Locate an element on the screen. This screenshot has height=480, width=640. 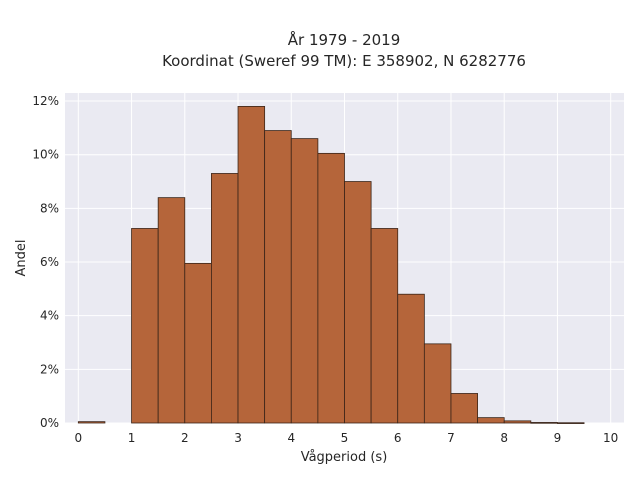
y-tick-label: 8% is located at coordinates (49, 208).